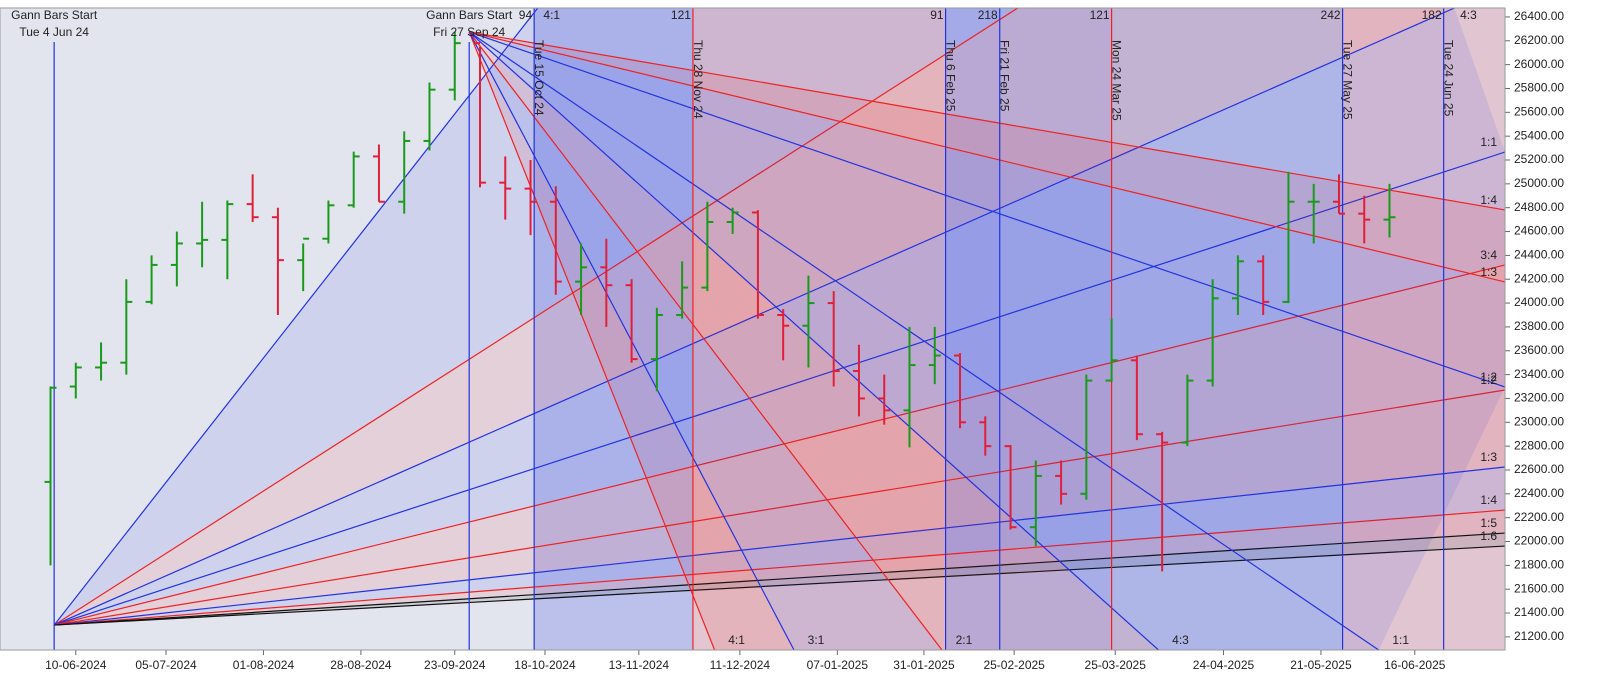 Image resolution: width=1597 pixels, height=690 pixels. I want to click on y-tick-label: 22600.00, so click(1539, 469).